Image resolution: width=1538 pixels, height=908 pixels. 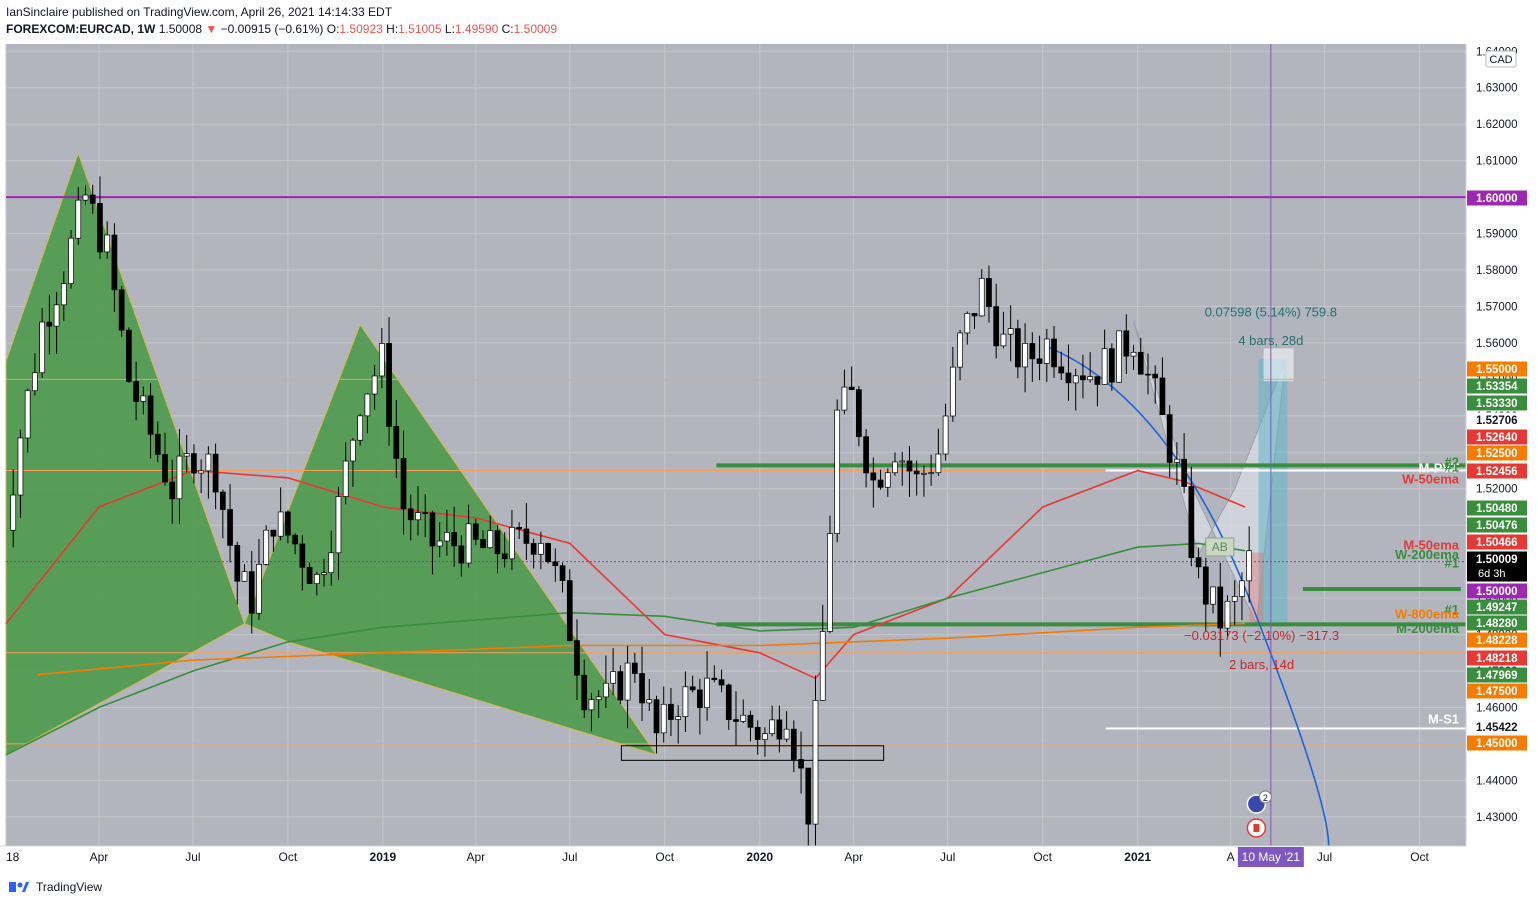 What do you see at coordinates (1497, 592) in the screenshot?
I see `price-label: 1.50000` at bounding box center [1497, 592].